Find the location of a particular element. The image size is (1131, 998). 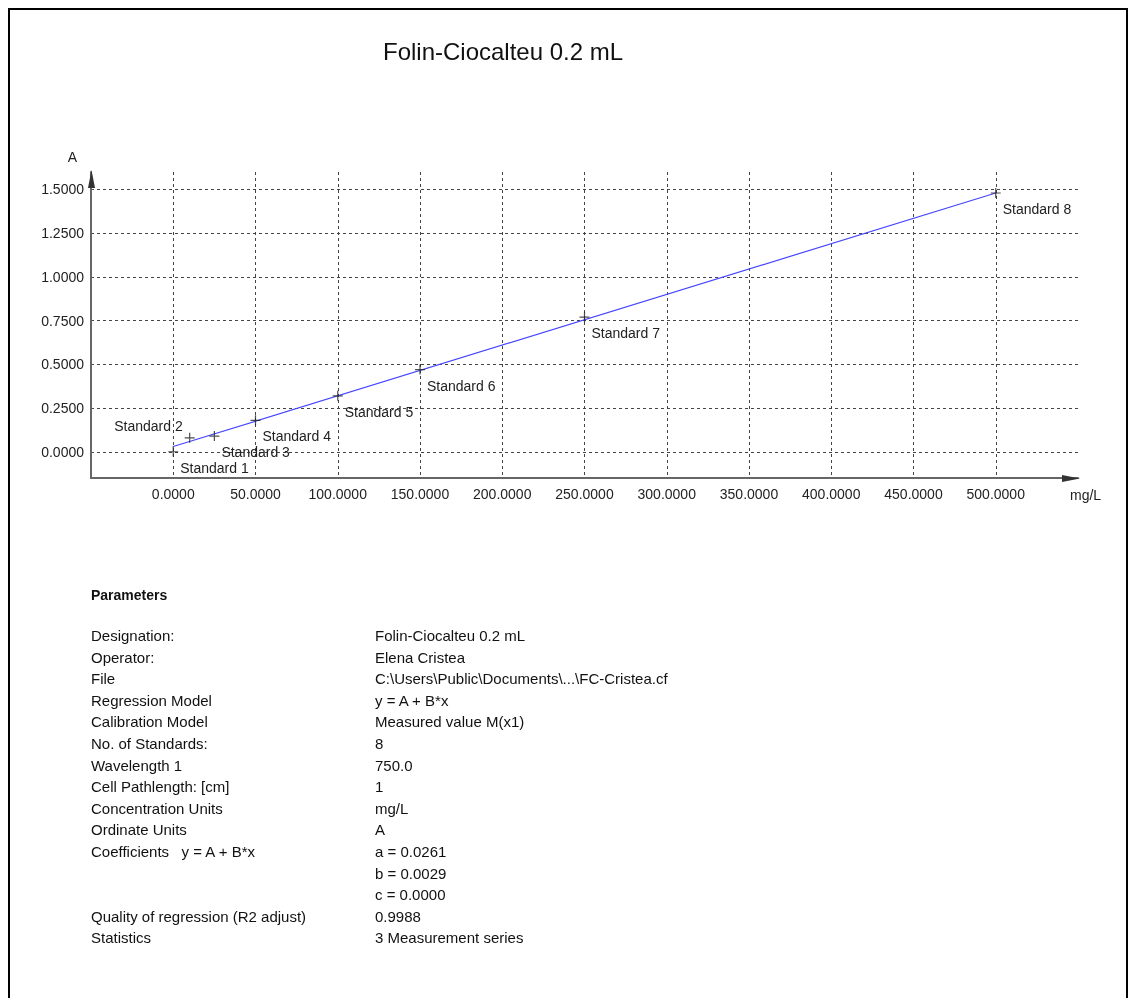

text: Parameters is located at coordinates (130, 595).